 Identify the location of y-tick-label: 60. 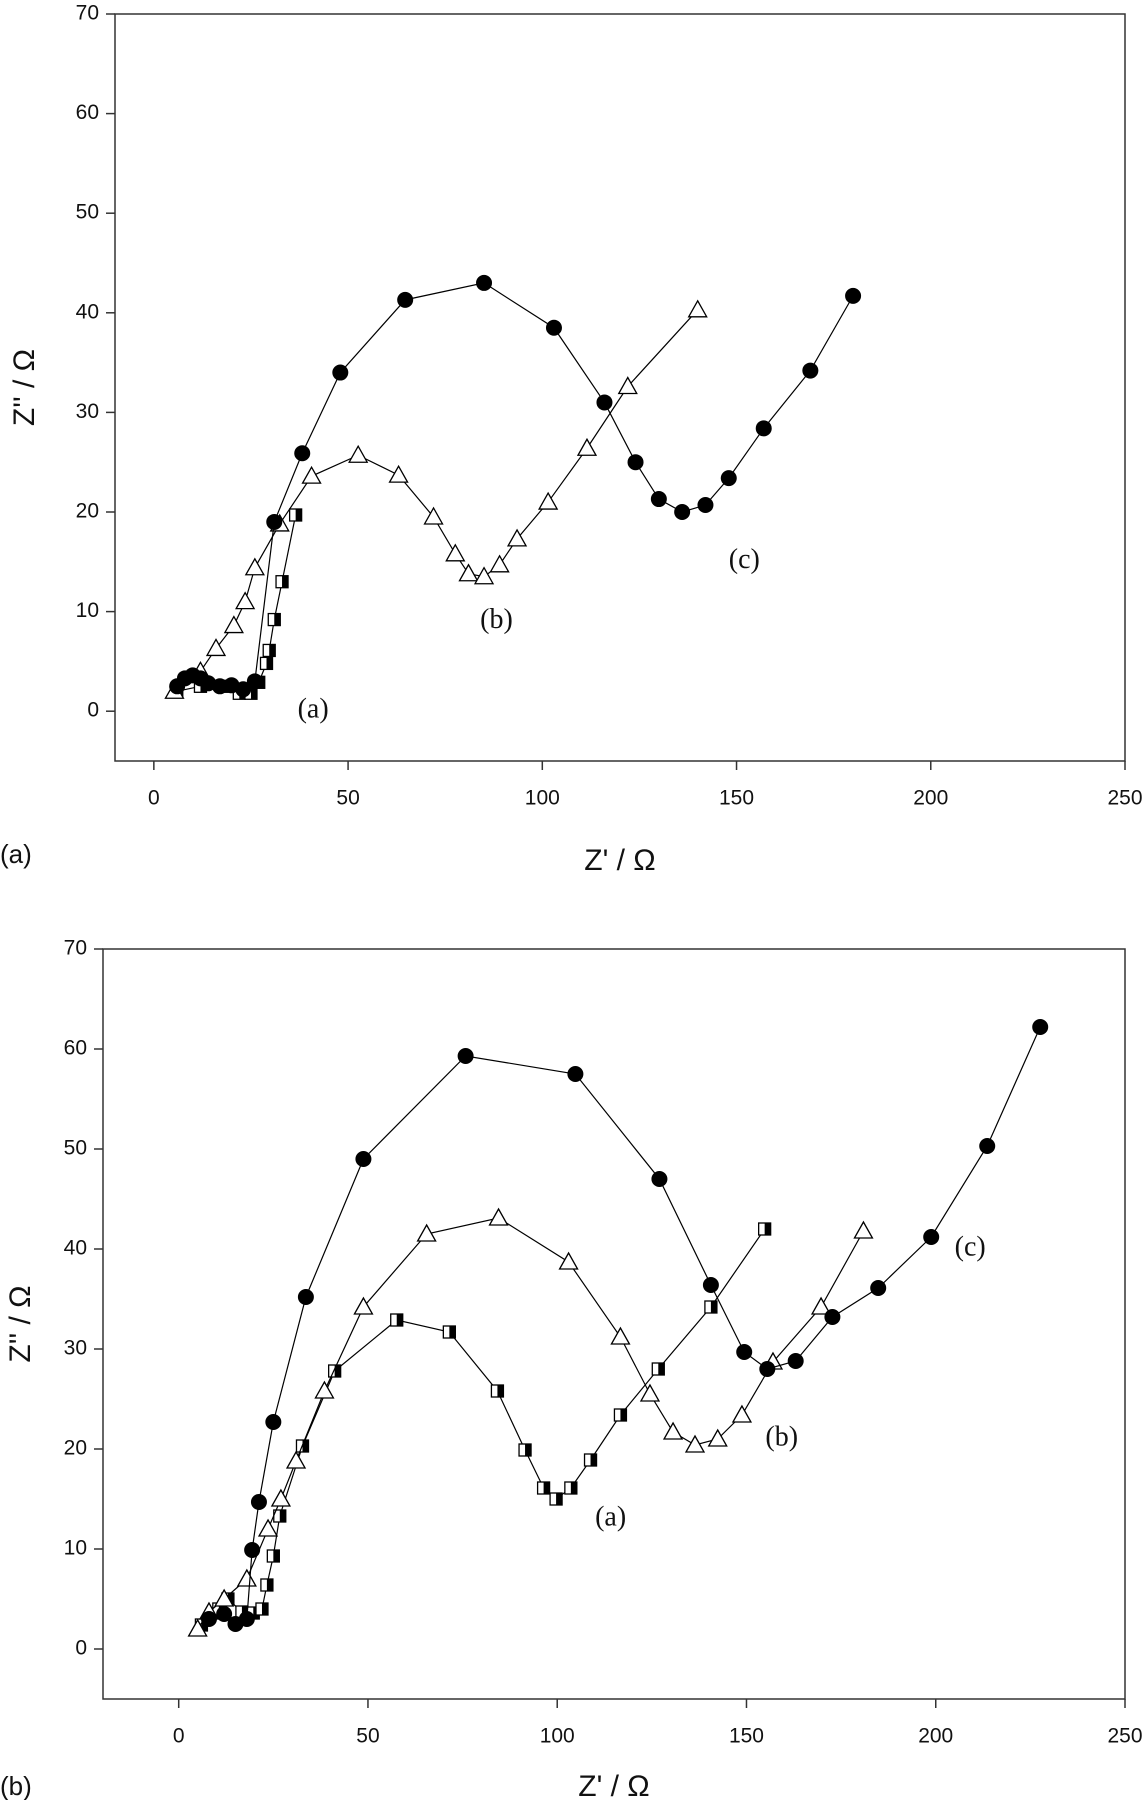
(87, 112).